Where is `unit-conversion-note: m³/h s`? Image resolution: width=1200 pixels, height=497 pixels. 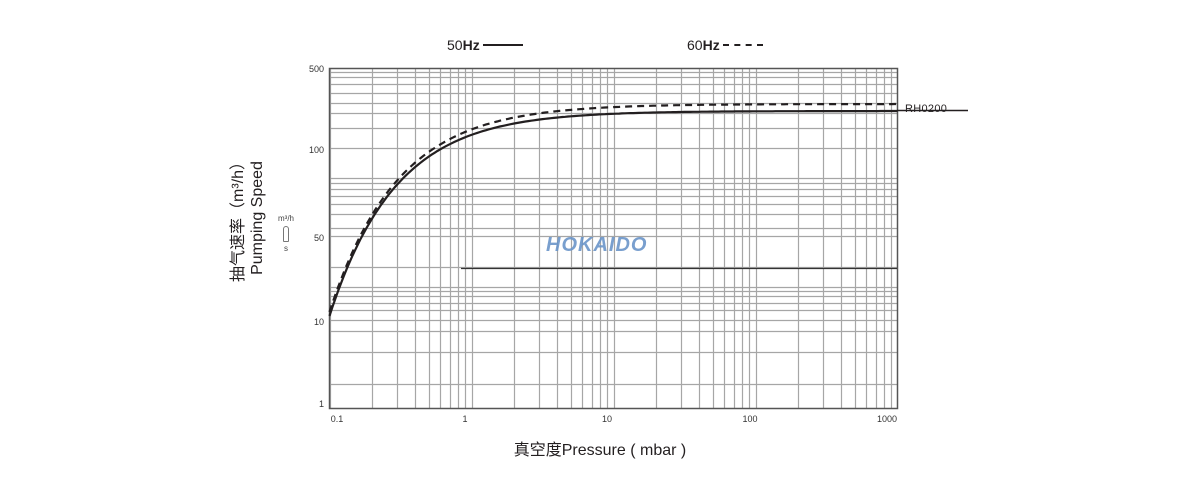 unit-conversion-note: m³/h s is located at coordinates (286, 234).